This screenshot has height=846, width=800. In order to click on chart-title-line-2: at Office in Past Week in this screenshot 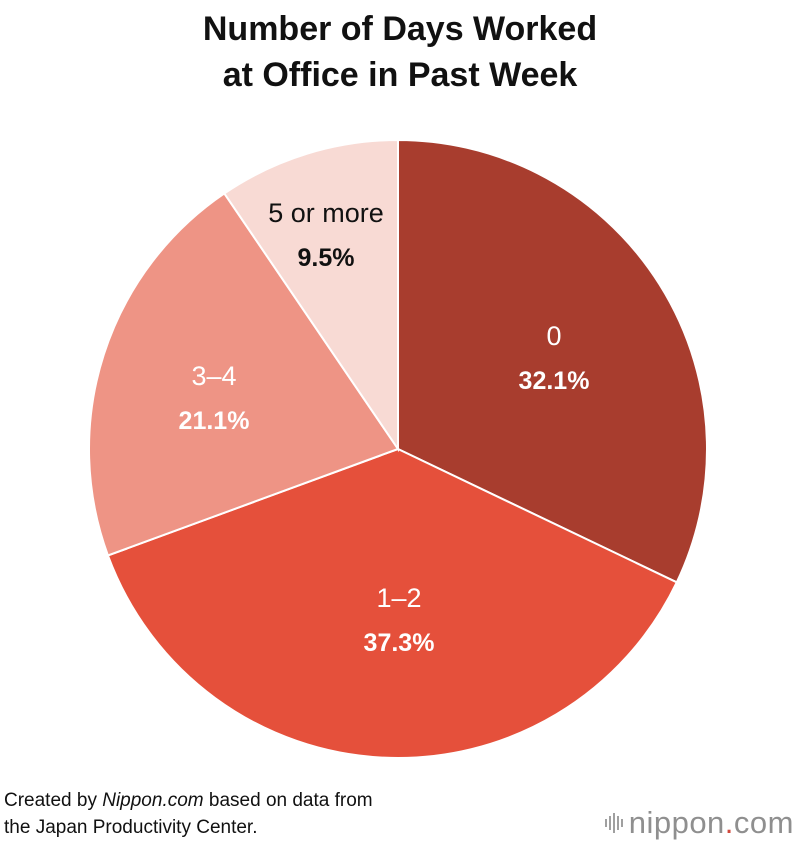, I will do `click(400, 75)`.